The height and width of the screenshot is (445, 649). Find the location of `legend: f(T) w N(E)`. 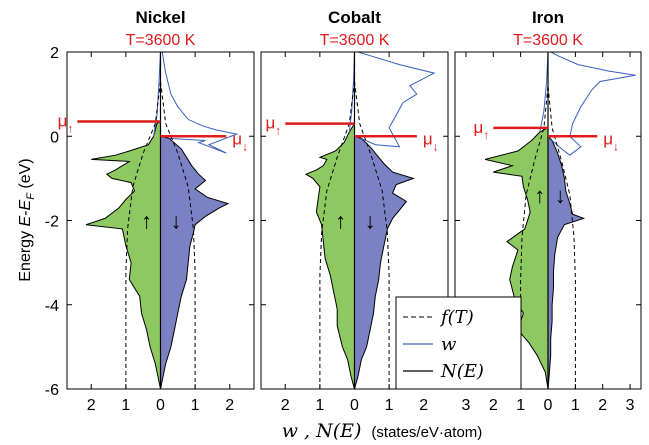

legend: f(T) w N(E) is located at coordinates (458, 343).